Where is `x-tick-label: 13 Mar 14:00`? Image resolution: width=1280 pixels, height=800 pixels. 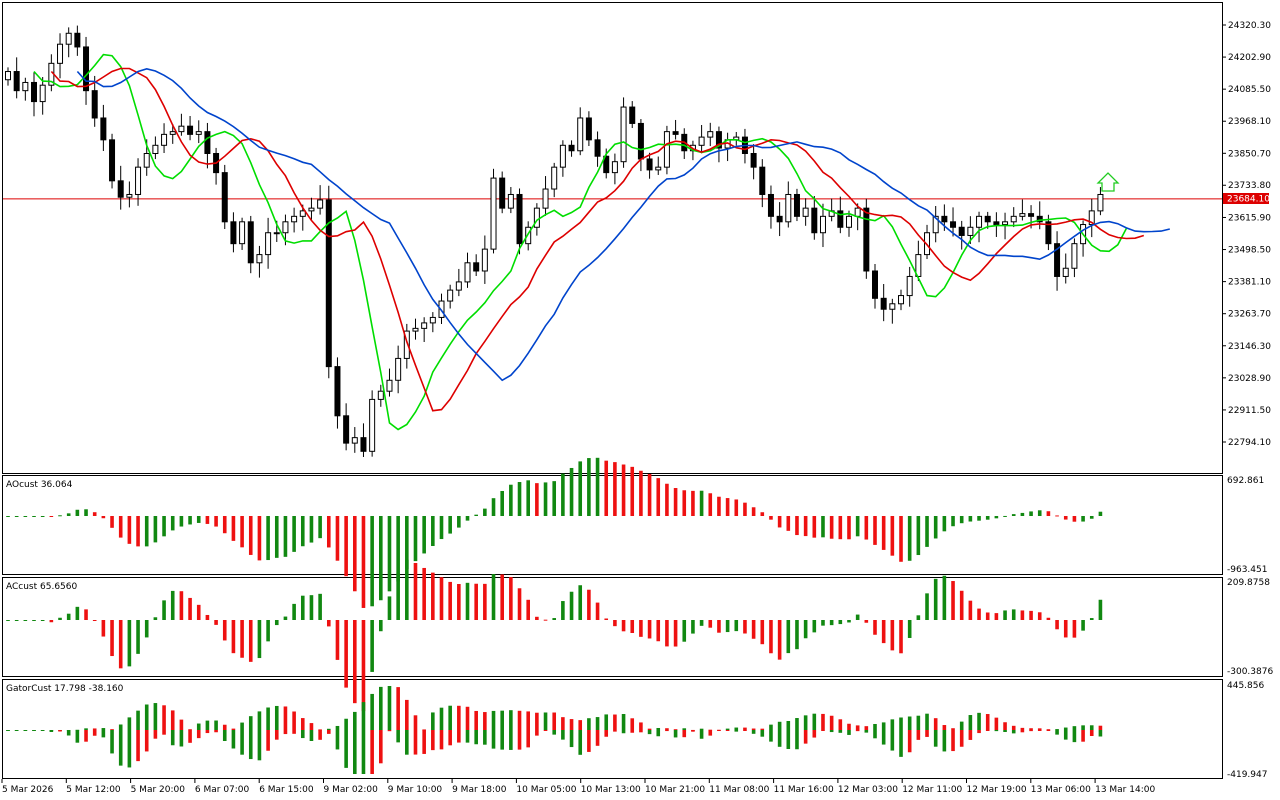
x-tick-label: 13 Mar 14:00 is located at coordinates (1125, 790).